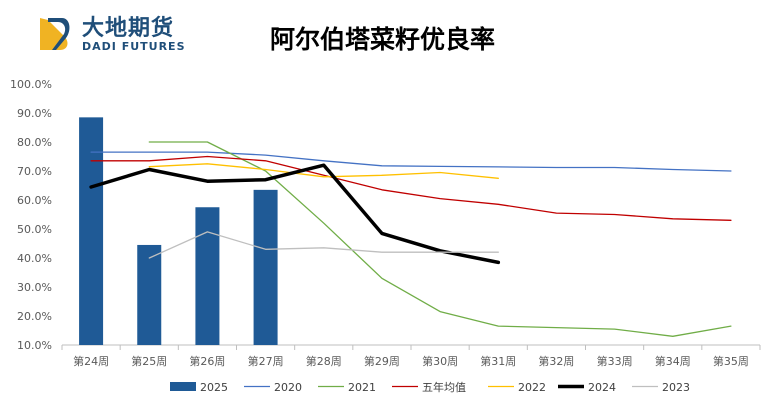  What do you see at coordinates (55, 34) in the screenshot?
I see `dadi-logo-icon` at bounding box center [55, 34].